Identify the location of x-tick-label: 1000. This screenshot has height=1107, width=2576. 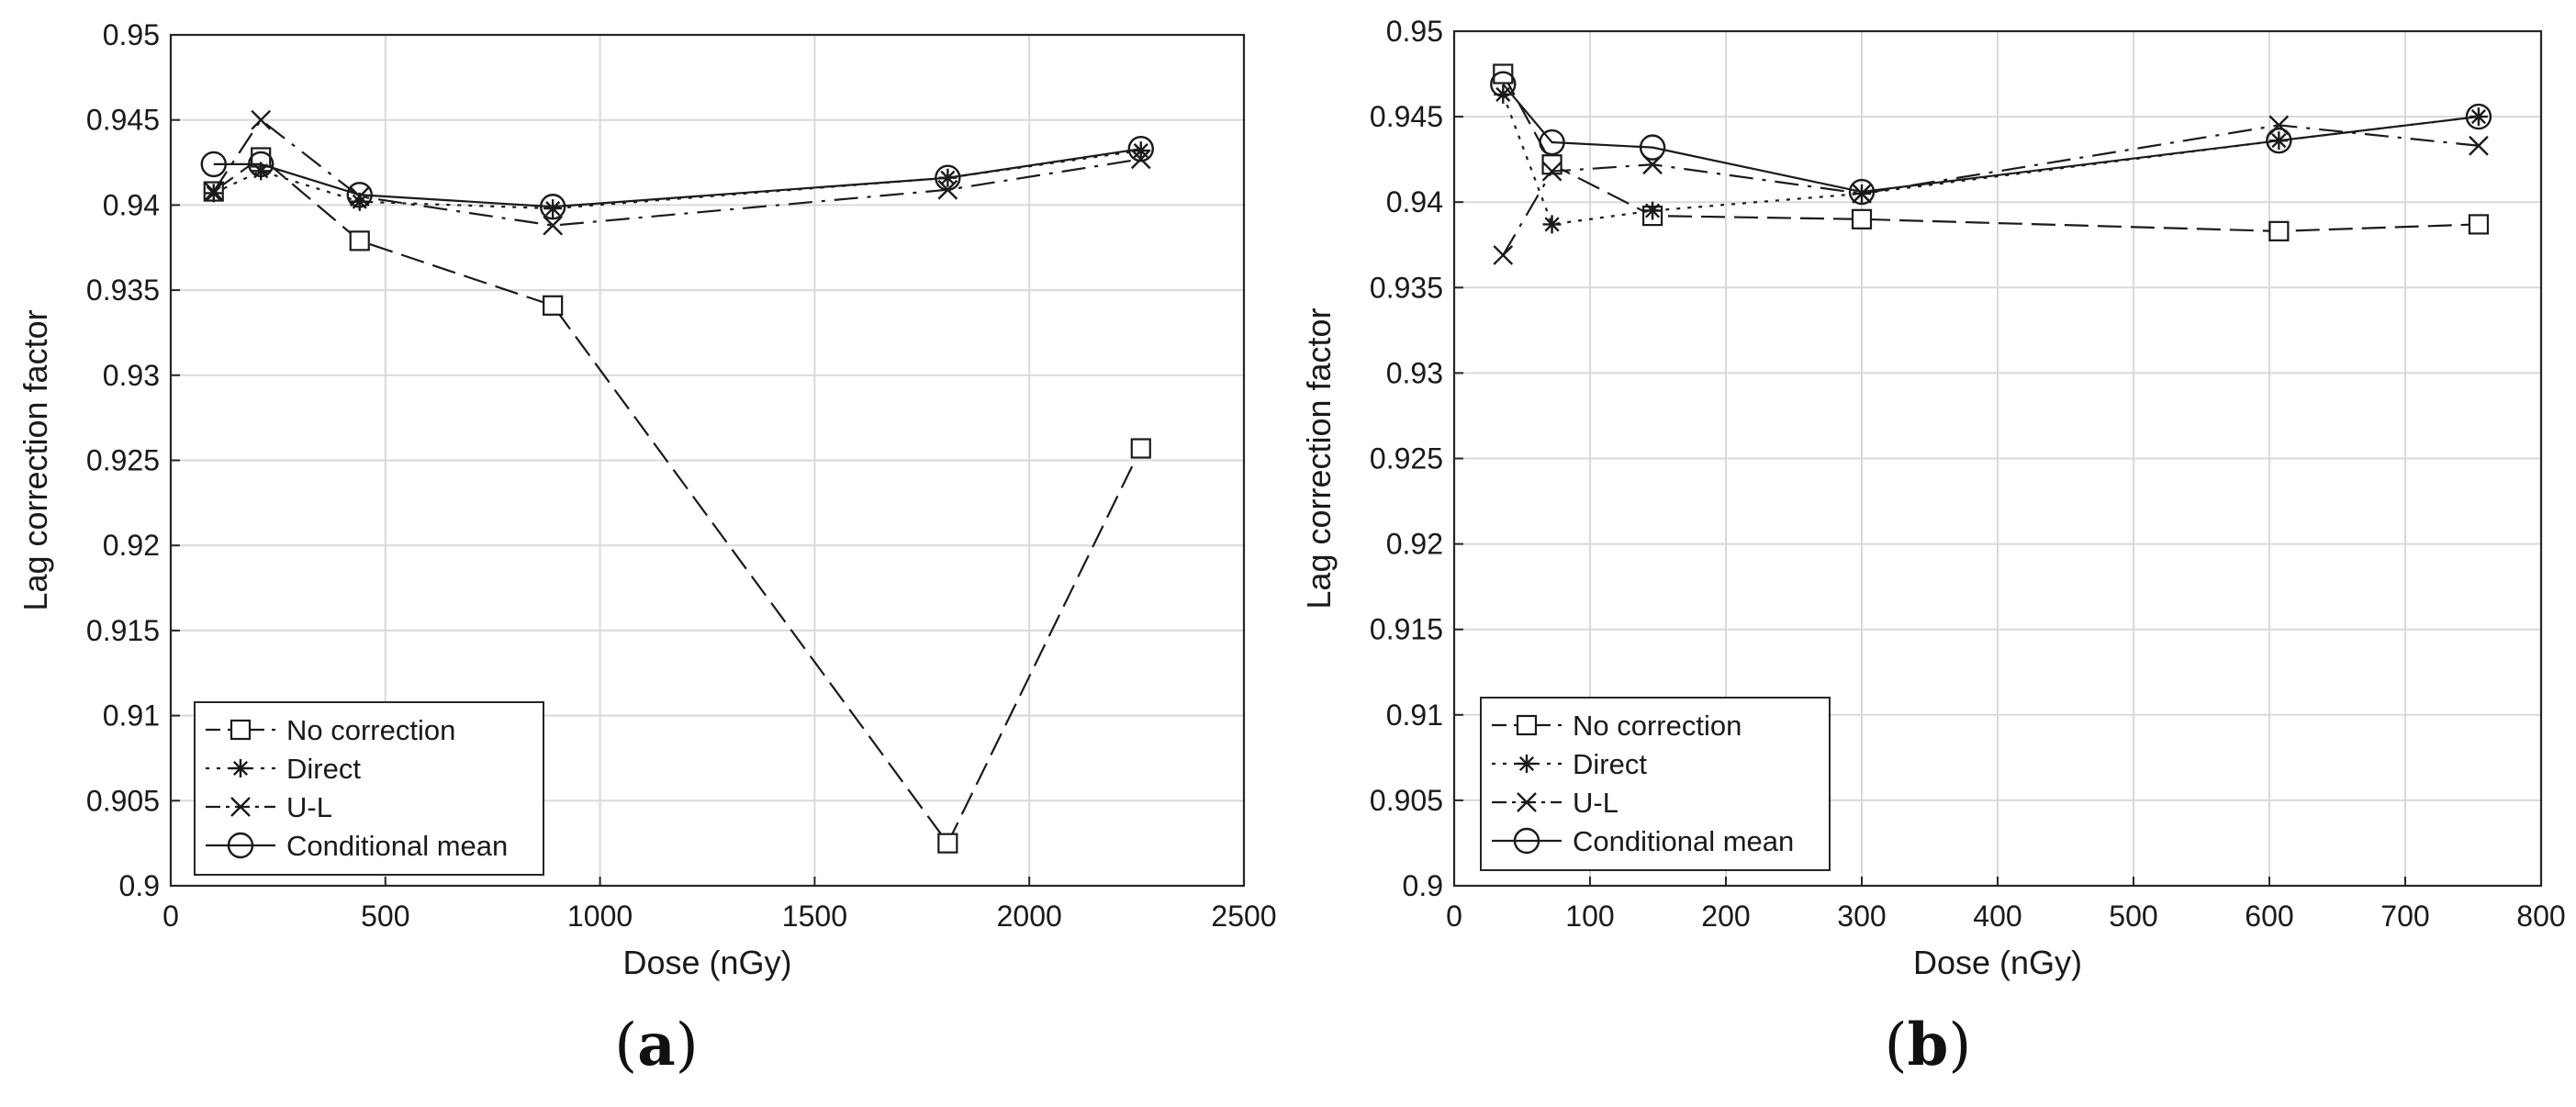
(600, 916).